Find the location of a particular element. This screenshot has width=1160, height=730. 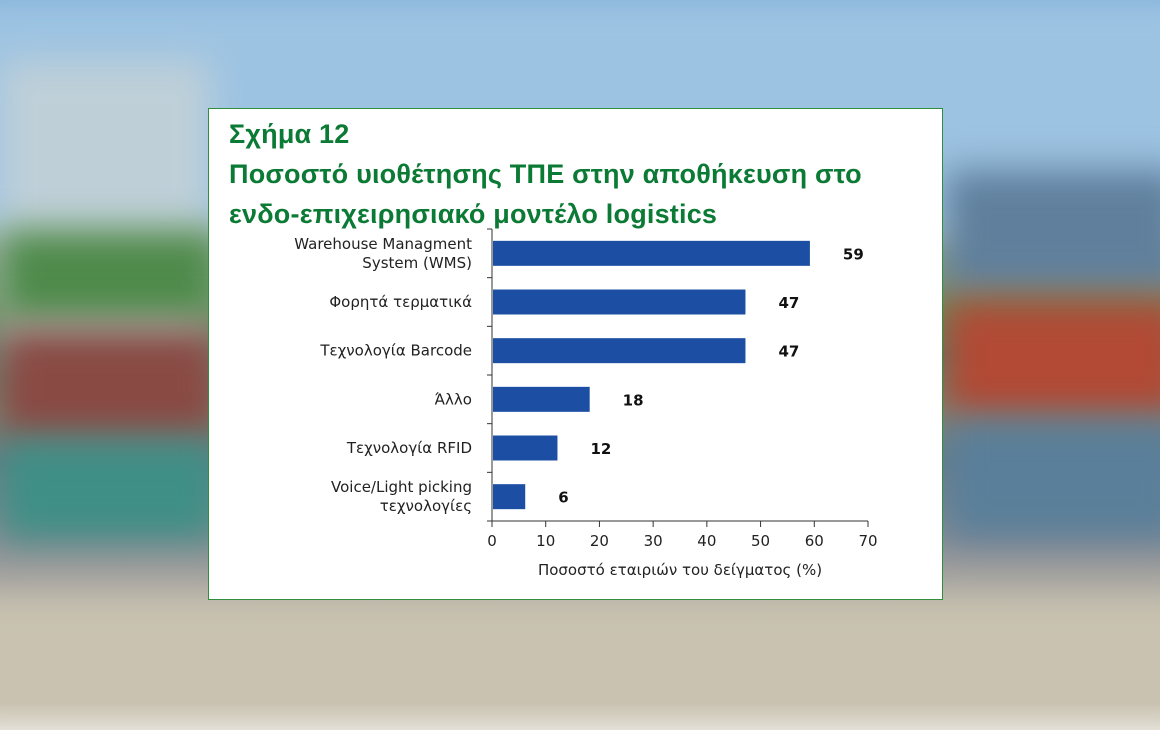

data-label: 18 is located at coordinates (633, 400).